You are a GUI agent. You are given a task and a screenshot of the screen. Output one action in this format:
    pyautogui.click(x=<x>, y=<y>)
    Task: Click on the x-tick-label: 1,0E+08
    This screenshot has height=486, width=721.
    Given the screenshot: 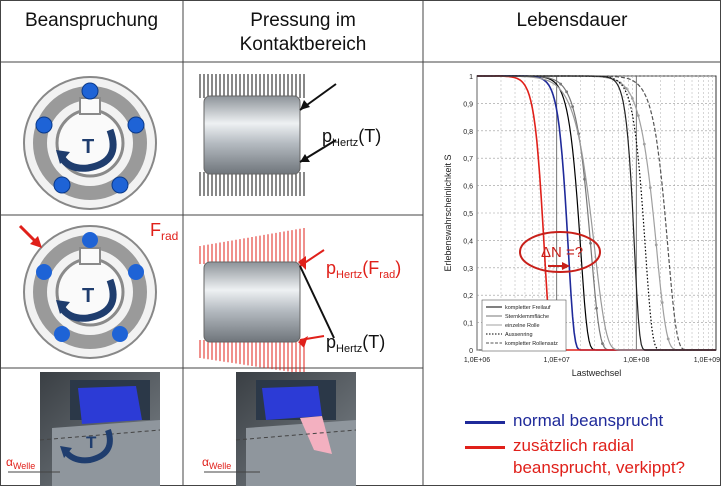 What is the action you would take?
    pyautogui.click(x=636, y=360)
    